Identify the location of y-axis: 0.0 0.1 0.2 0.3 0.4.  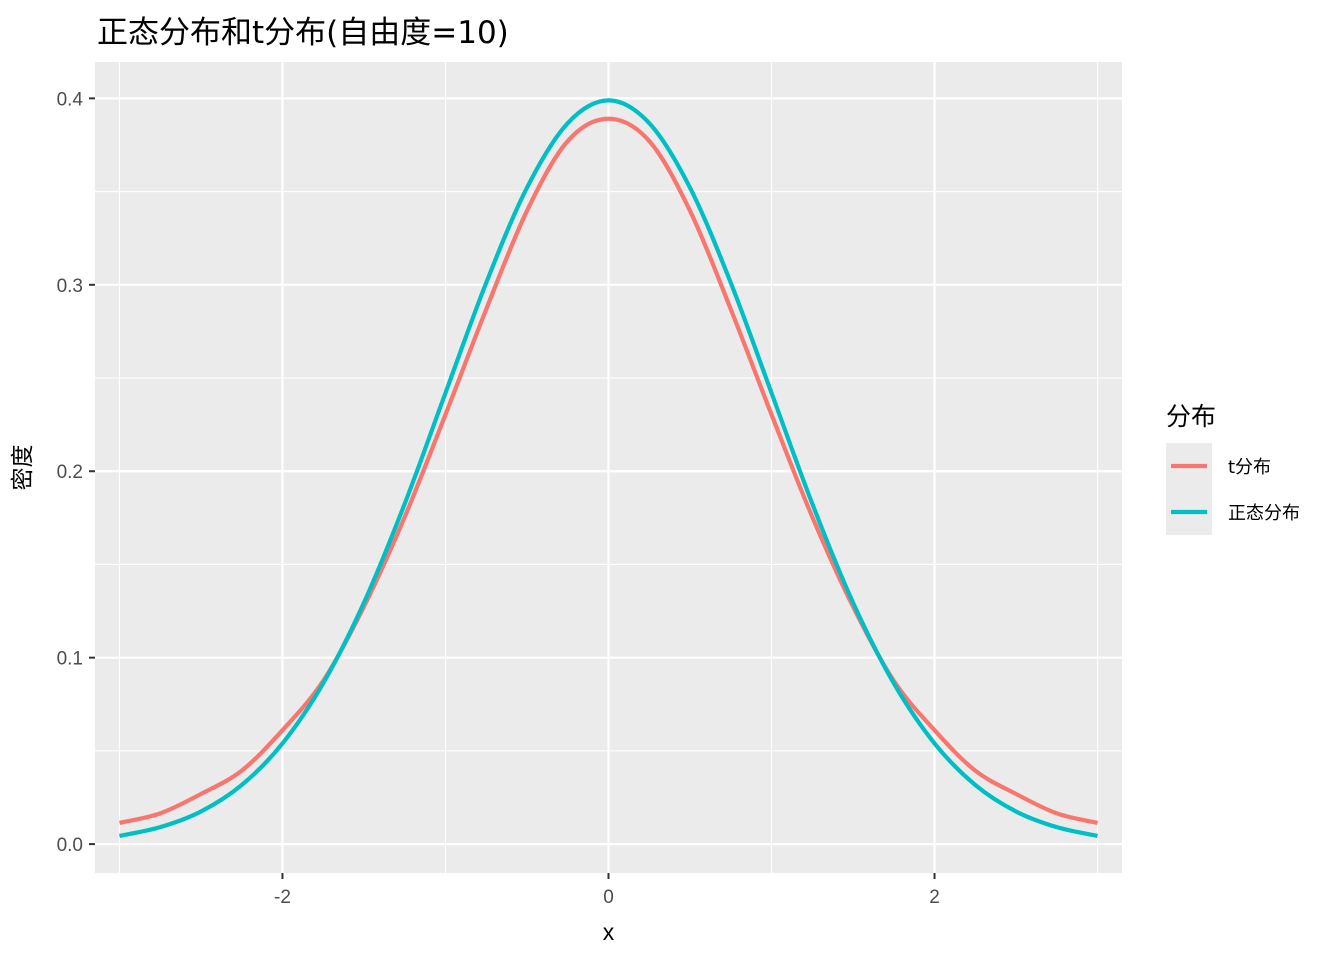
(76, 472).